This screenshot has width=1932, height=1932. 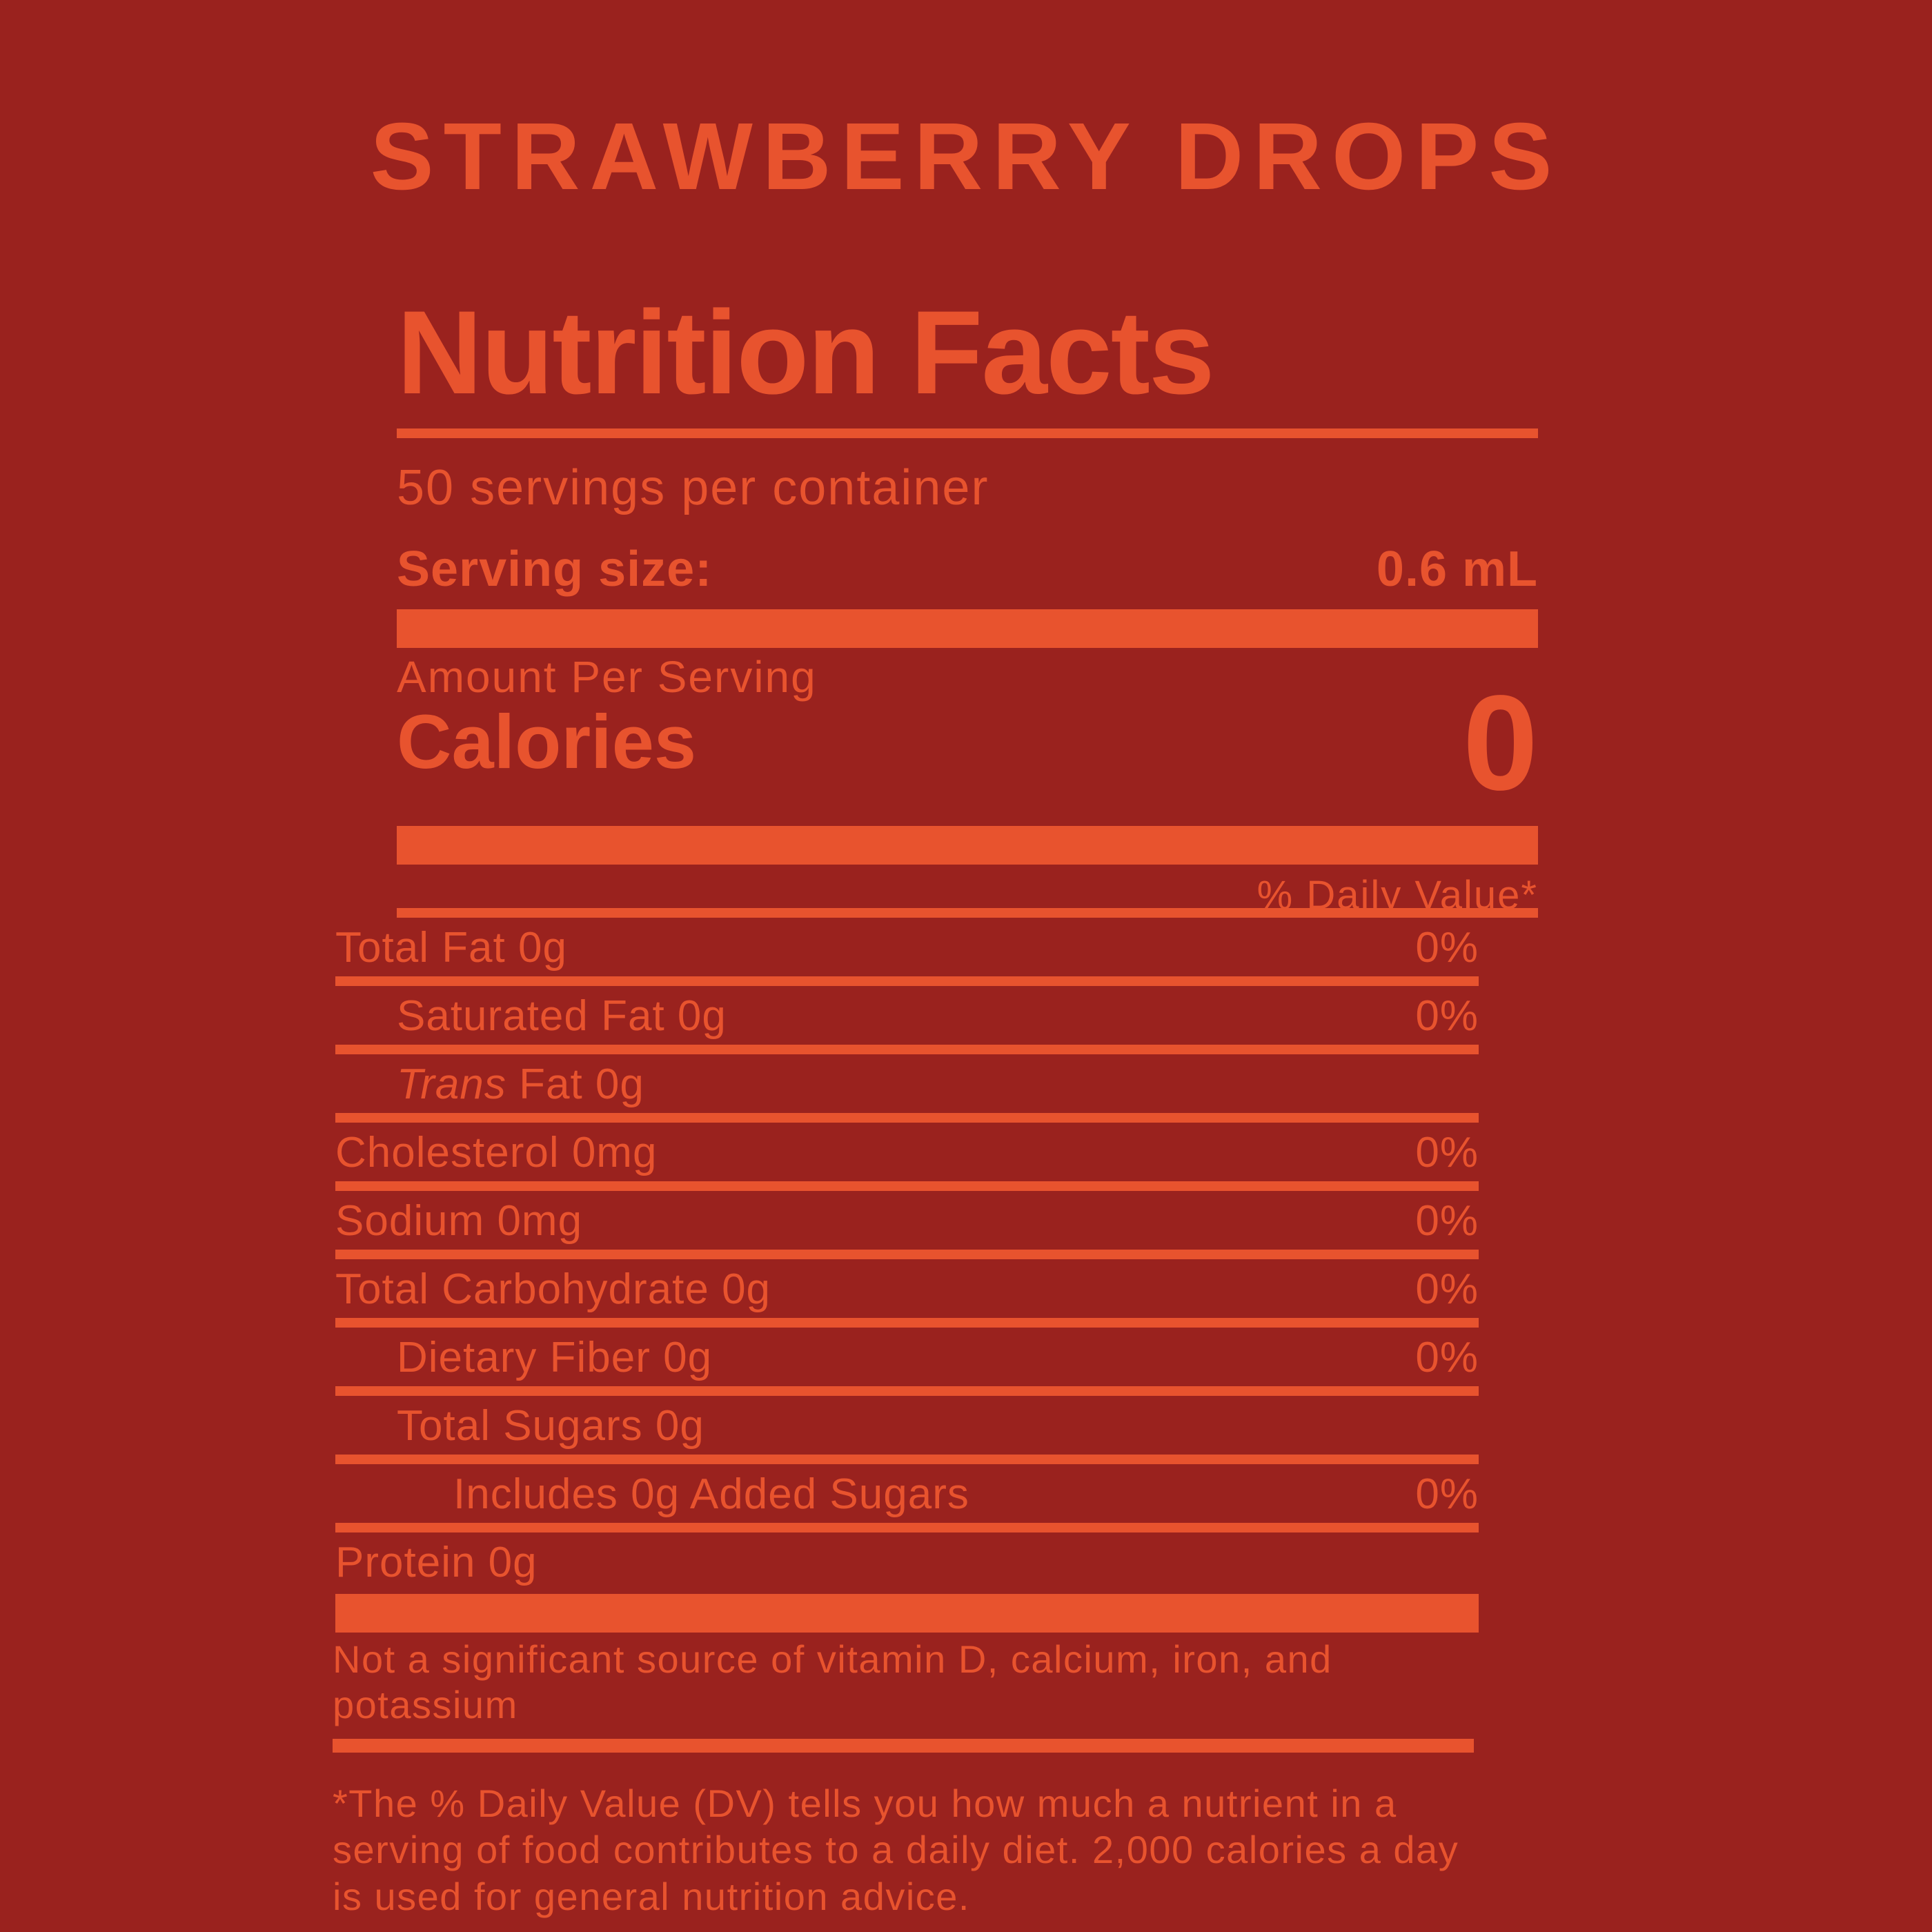 I want to click on serving-size-row: Serving size: 0.6 mL, so click(x=967, y=569).